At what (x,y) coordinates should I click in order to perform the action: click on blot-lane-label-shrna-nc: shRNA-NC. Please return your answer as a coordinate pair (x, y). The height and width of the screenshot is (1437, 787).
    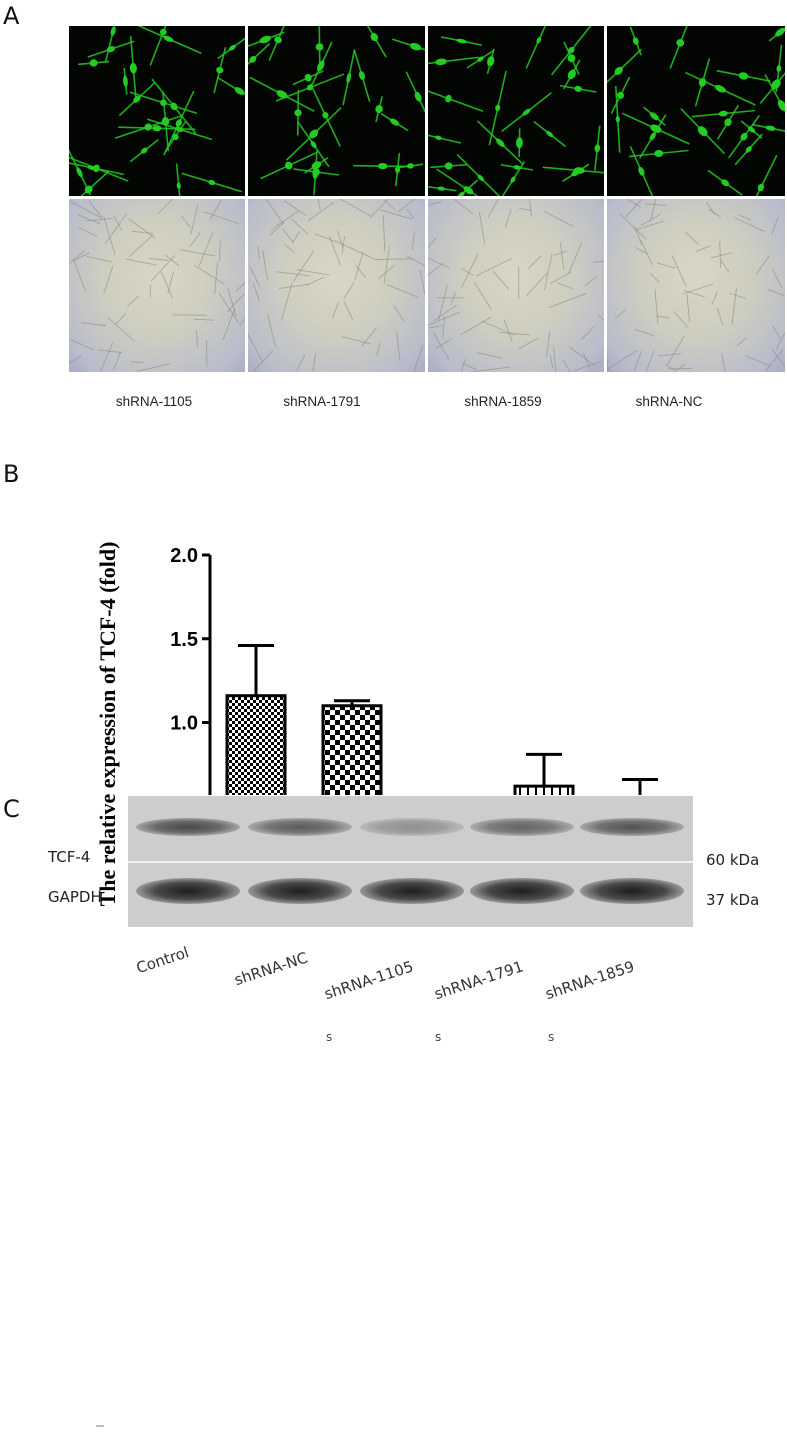
    Looking at the image, I should click on (271, 969).